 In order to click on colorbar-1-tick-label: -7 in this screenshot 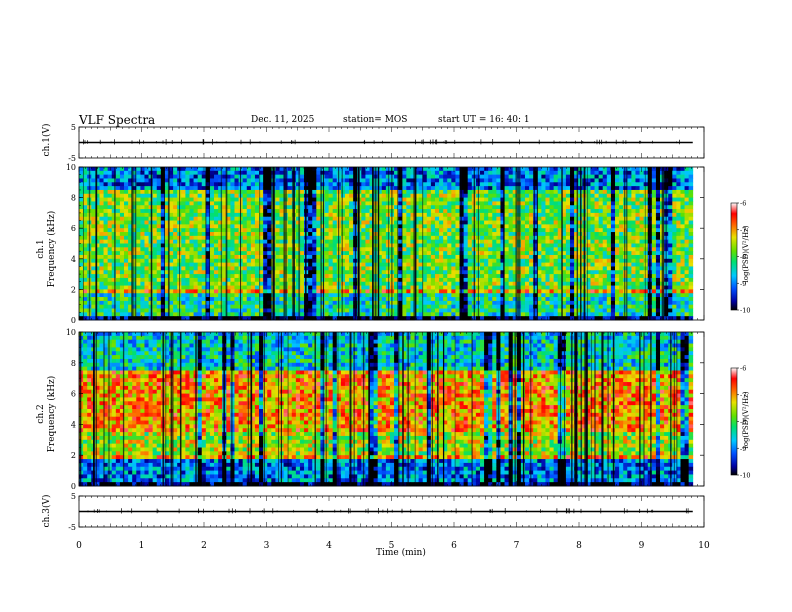, I will do `click(743, 230)`.